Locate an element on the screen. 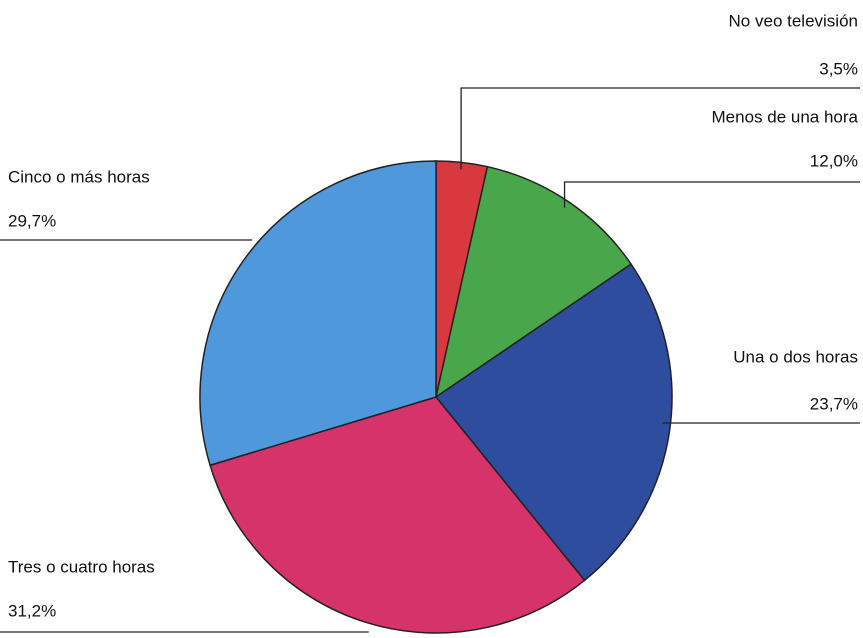  slice-label: Menos de una hora is located at coordinates (785, 116).